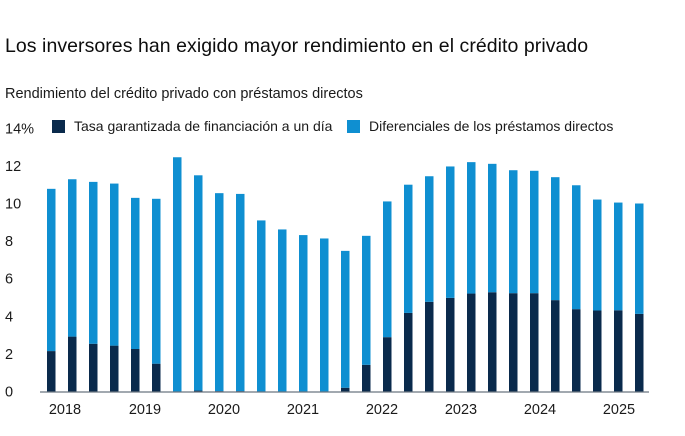 This screenshot has height=436, width=685. Describe the element at coordinates (65, 410) in the screenshot. I see `x-tick-label: 2018` at that location.